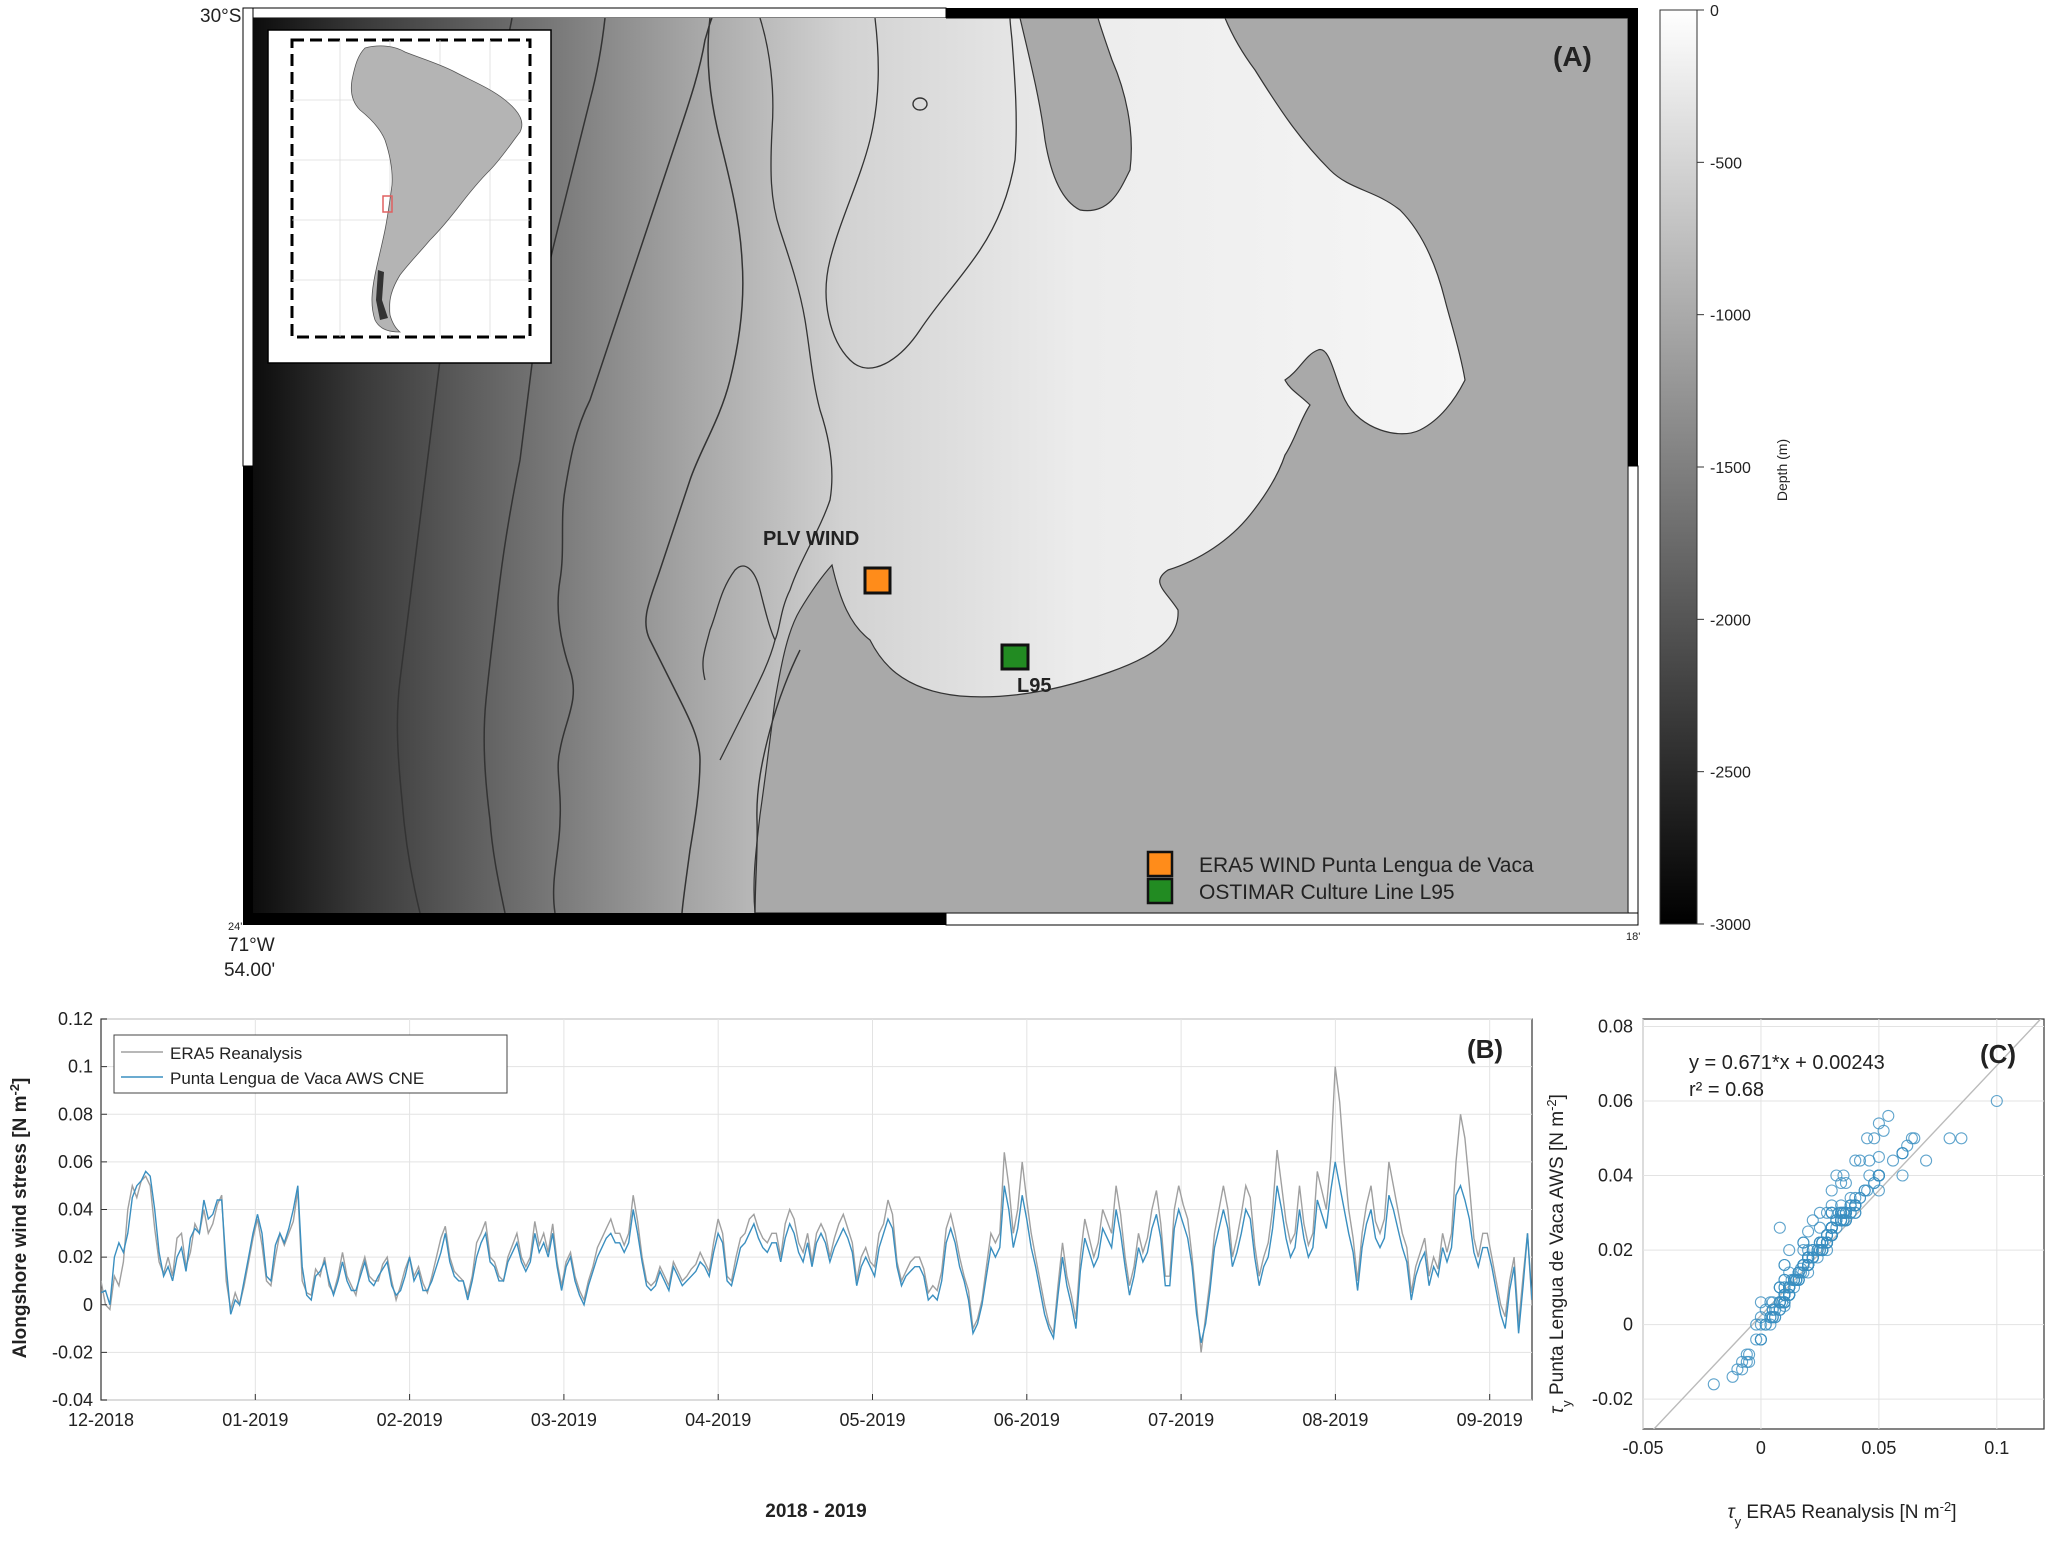 This screenshot has height=1542, width=2047. I want to click on inset-map, so click(409, 196).